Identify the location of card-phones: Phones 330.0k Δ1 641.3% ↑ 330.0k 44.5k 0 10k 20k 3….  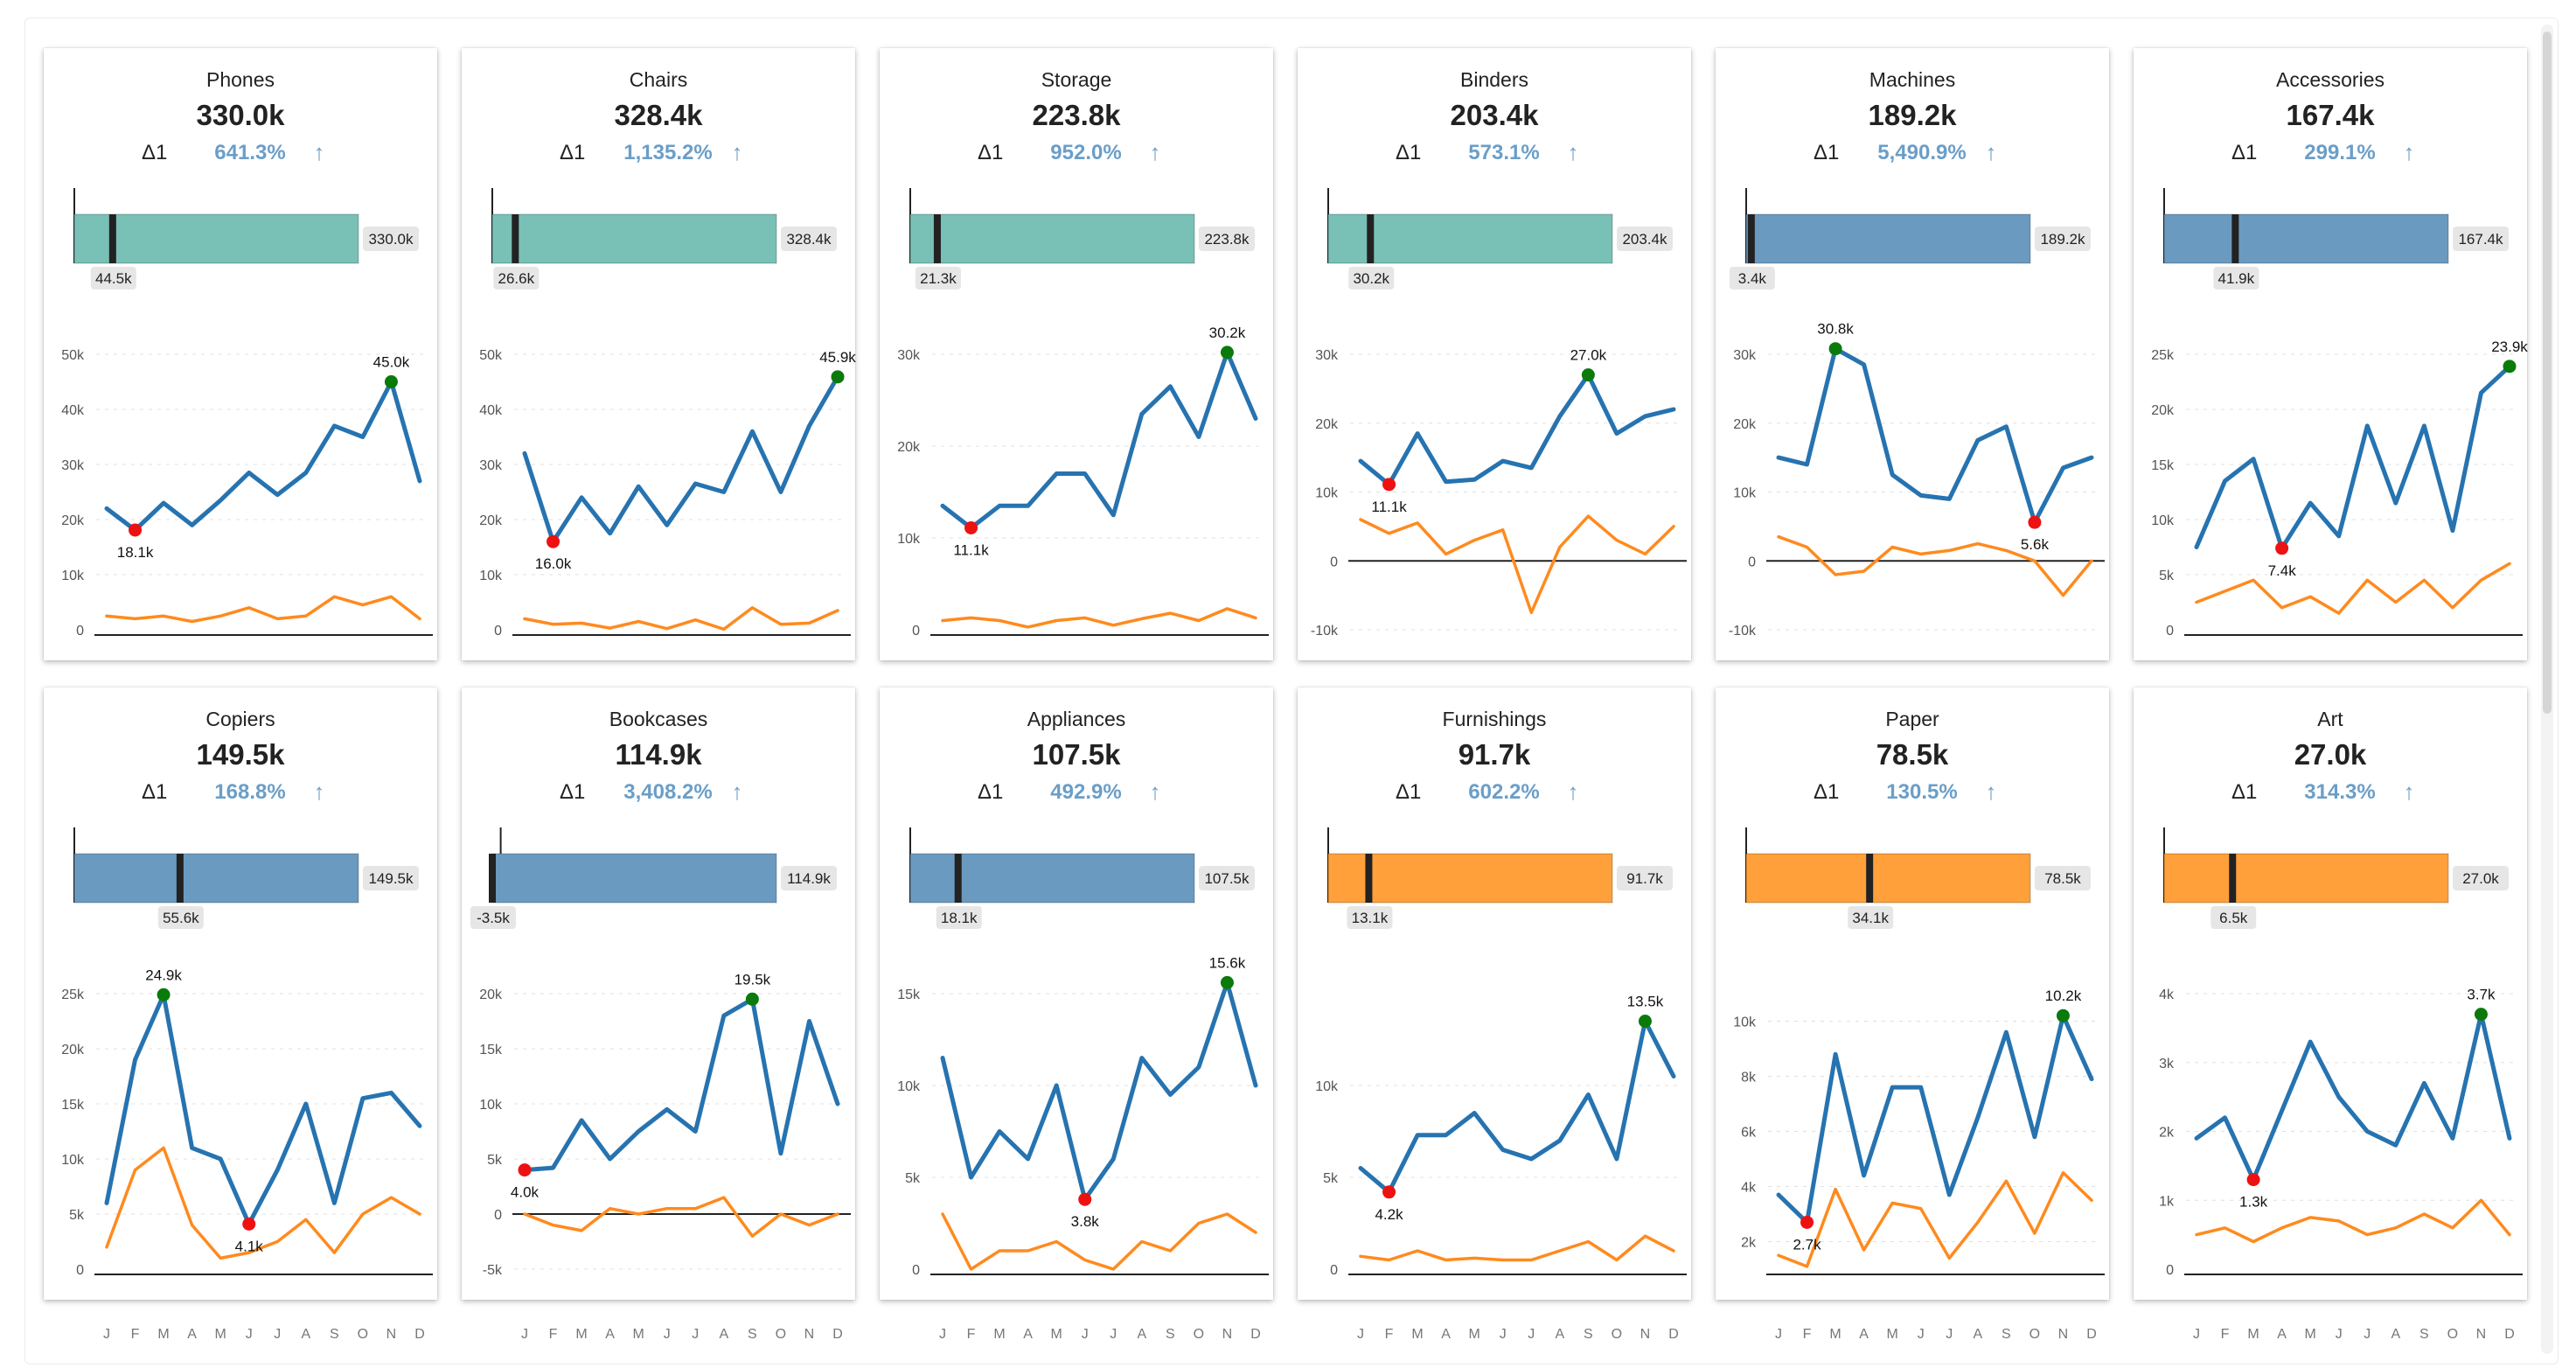
(241, 354).